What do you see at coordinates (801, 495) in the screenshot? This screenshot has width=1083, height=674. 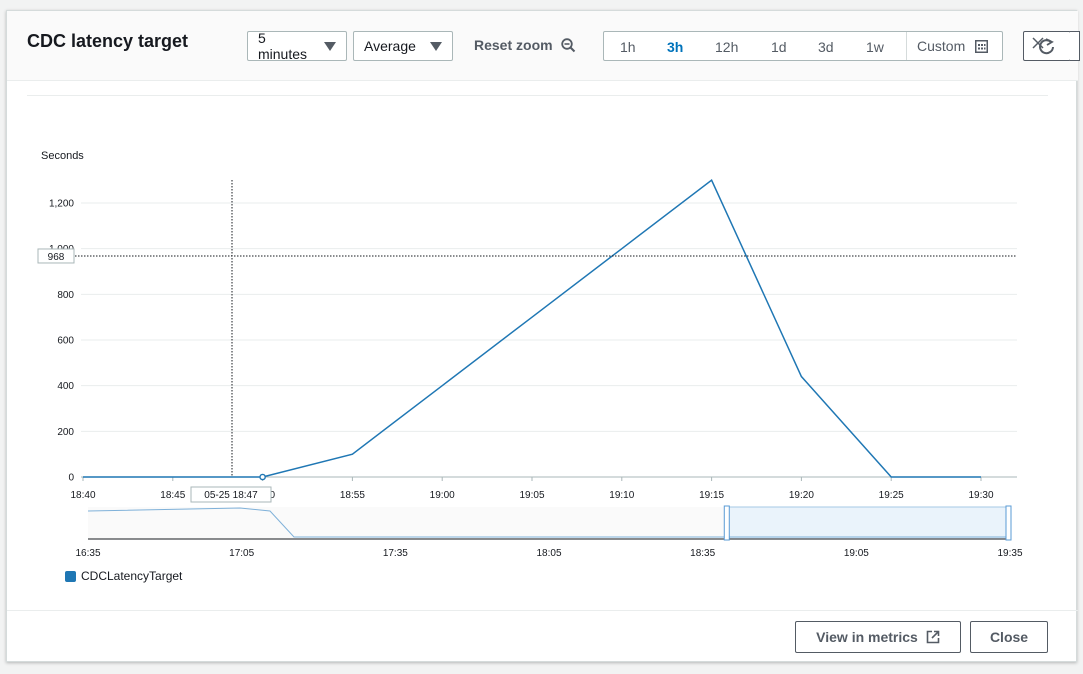 I see `x-tick-label: 19:20` at bounding box center [801, 495].